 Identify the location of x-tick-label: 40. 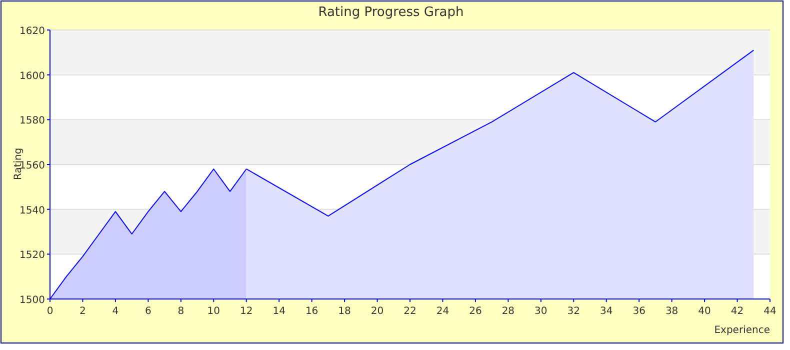
(704, 311).